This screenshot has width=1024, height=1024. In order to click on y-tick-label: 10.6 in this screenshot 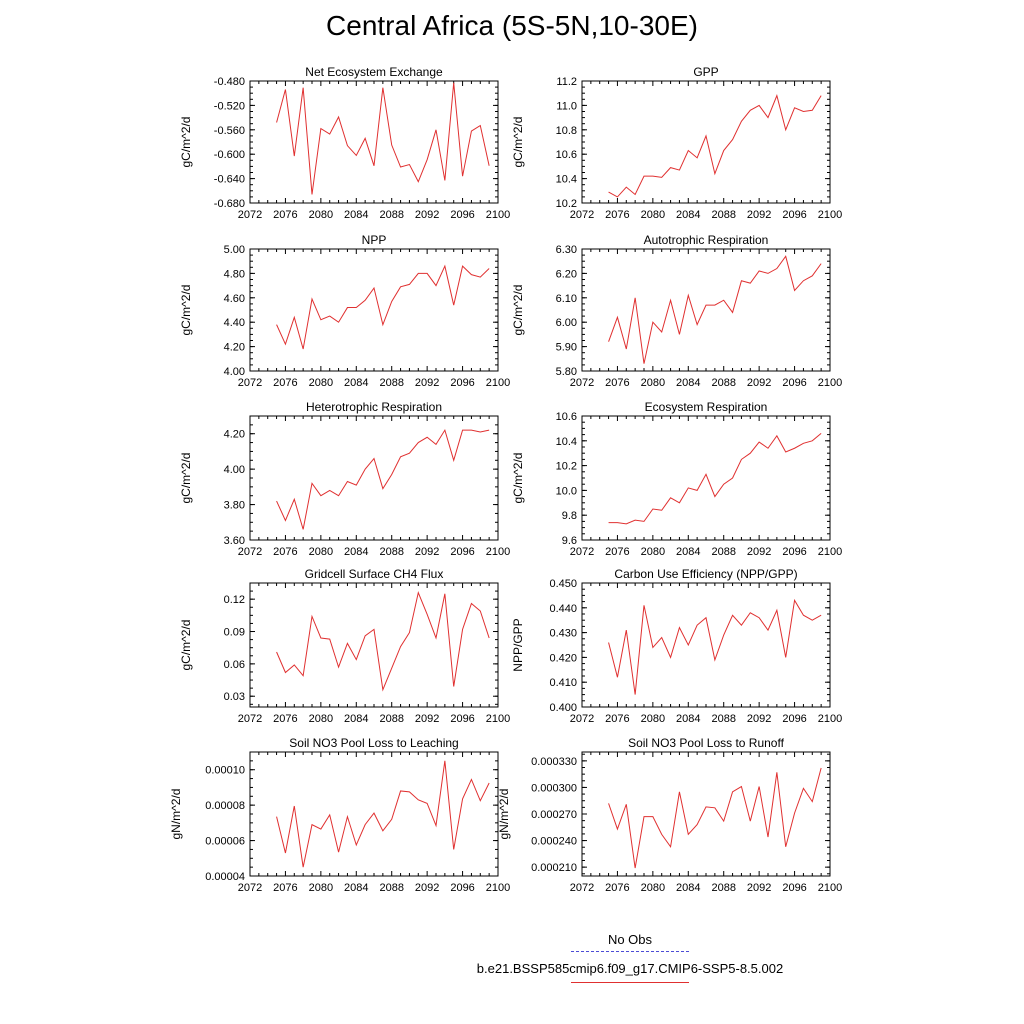, I will do `click(566, 417)`.